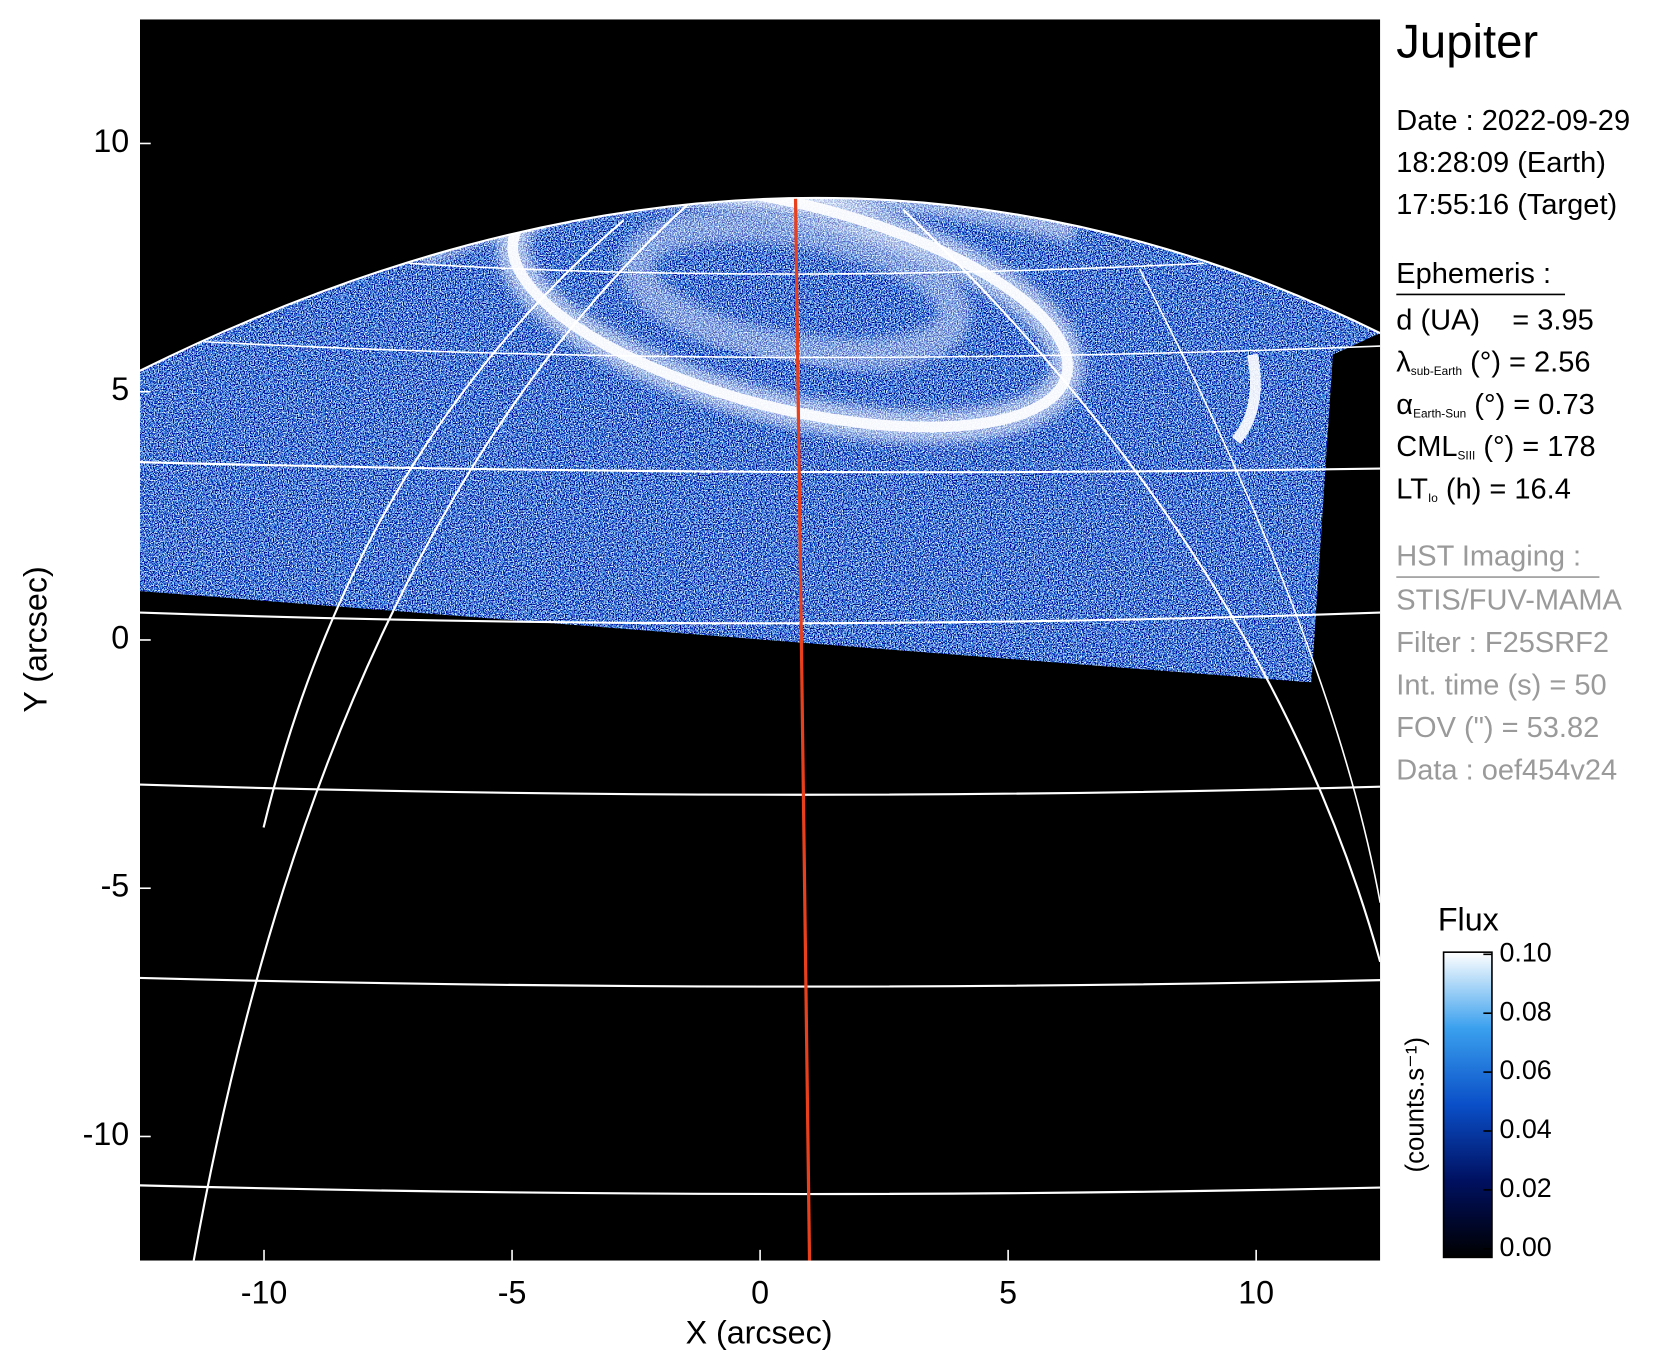 This screenshot has height=1367, width=1676. I want to click on x-tick-label: 0, so click(760, 1293).